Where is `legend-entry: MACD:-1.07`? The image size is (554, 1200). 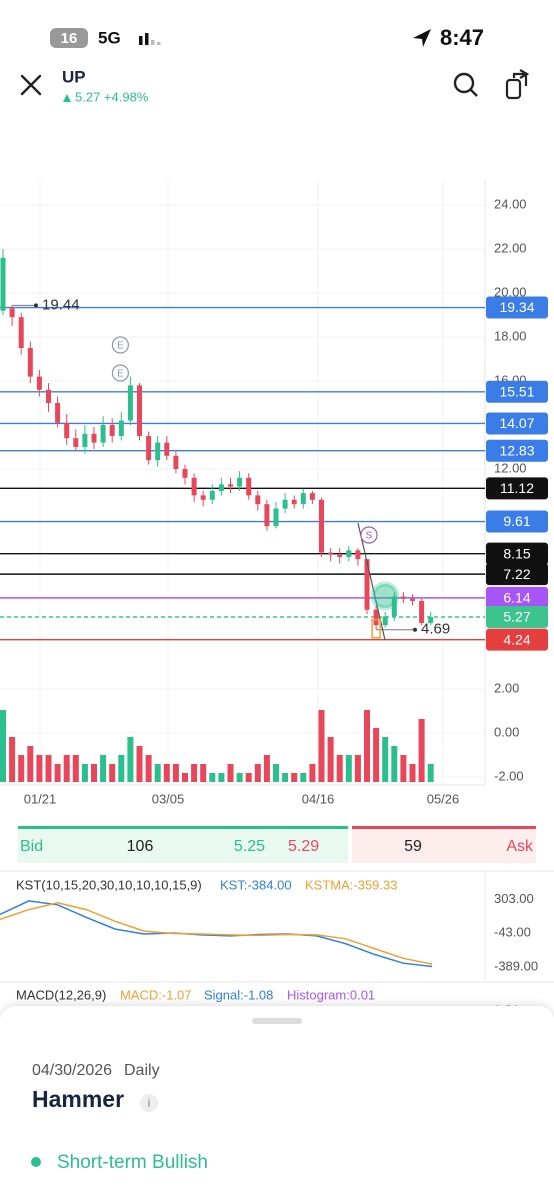 legend-entry: MACD:-1.07 is located at coordinates (156, 994).